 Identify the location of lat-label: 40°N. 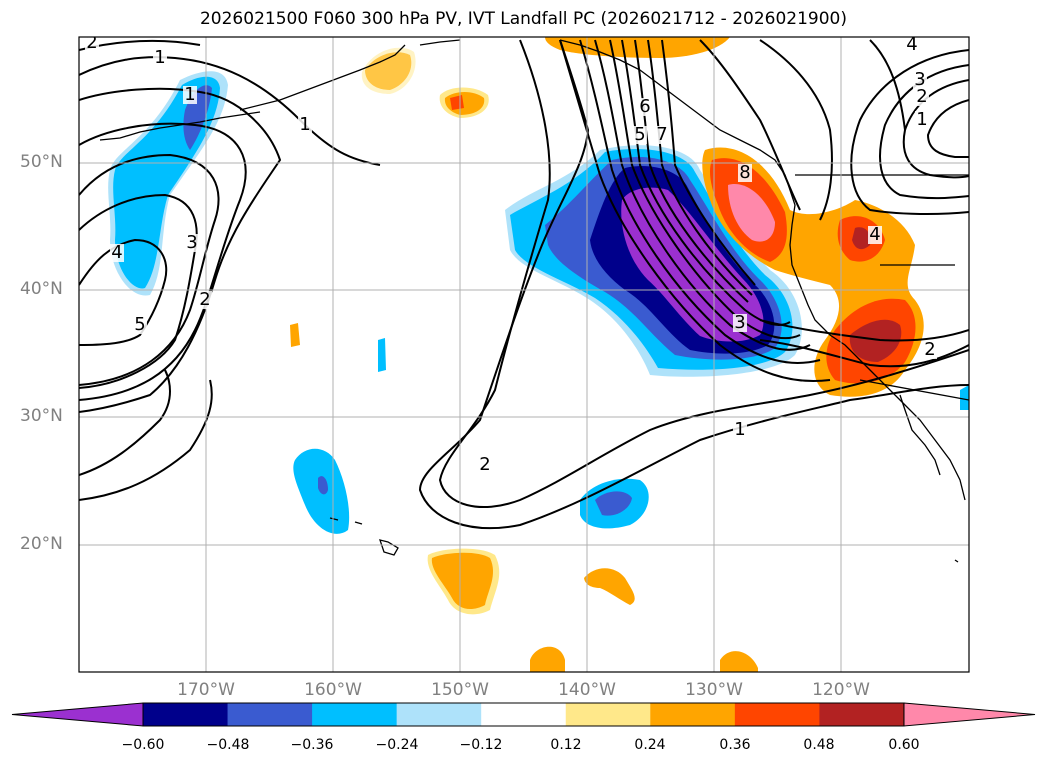
(41, 289).